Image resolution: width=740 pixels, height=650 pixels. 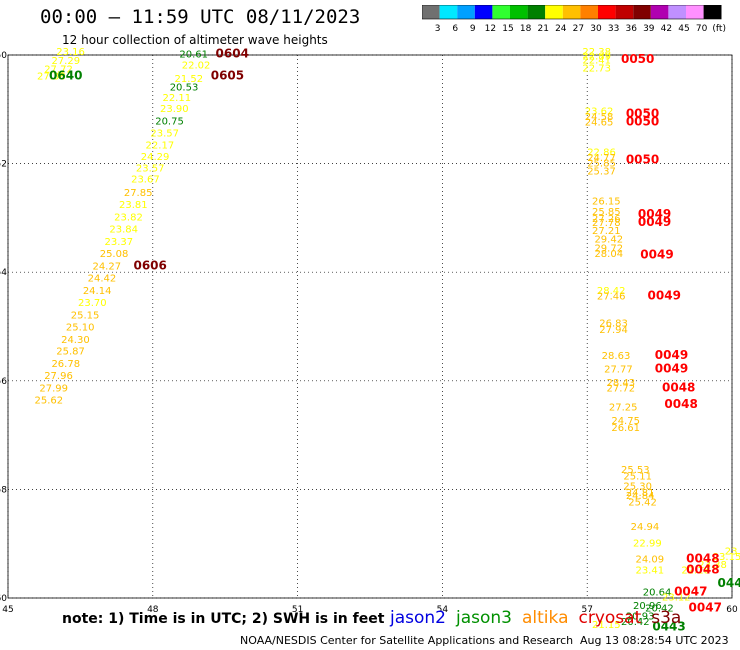 I want to click on swh-value: 27.26, so click(x=606, y=219).